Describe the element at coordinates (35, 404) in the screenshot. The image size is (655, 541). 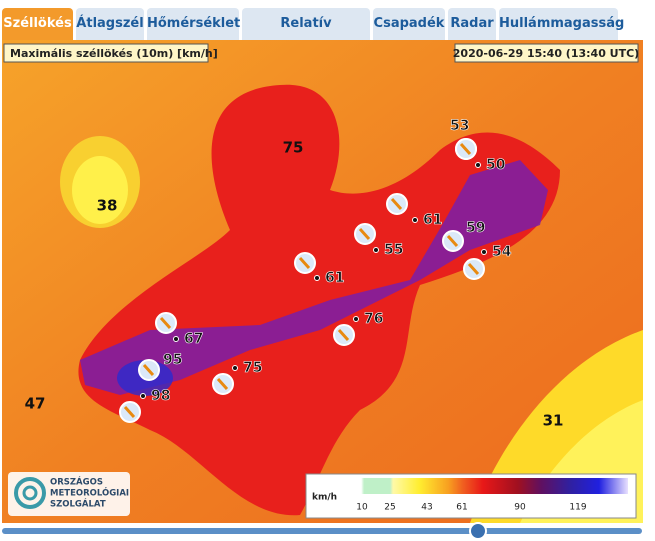
I see `contour-label: 47` at that location.